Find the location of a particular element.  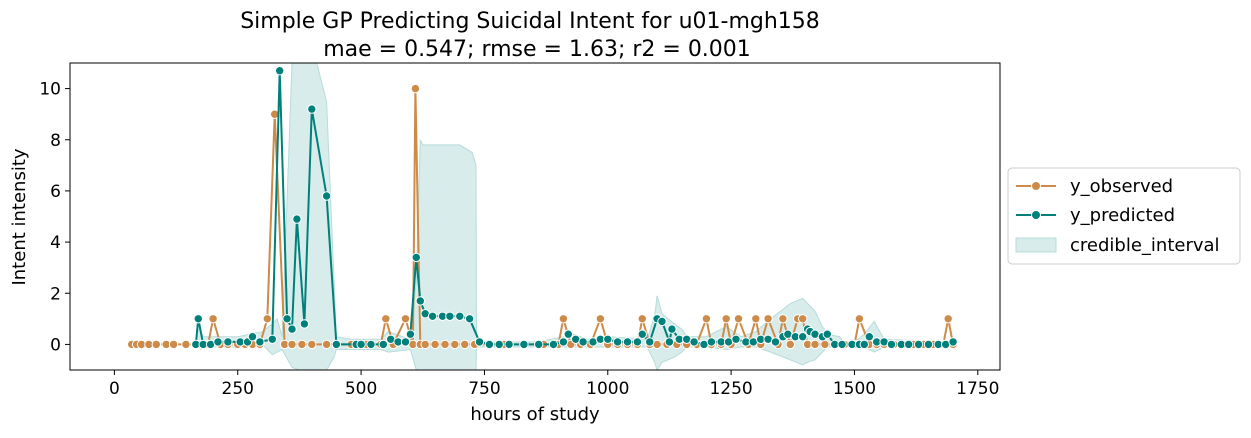

legend-predicted-label: y_predicted is located at coordinates (1122, 215).